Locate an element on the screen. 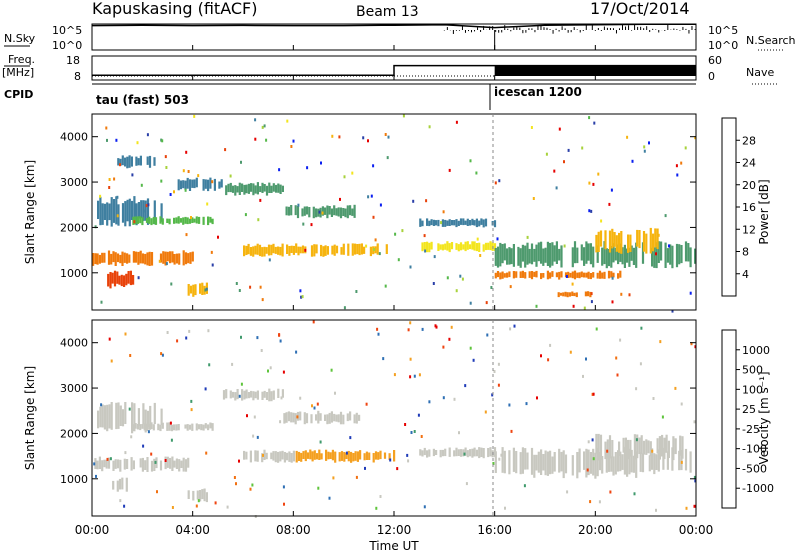 This screenshot has height=554, width=800. noise-left-tick-bottom: 10^0 is located at coordinates (67, 45).